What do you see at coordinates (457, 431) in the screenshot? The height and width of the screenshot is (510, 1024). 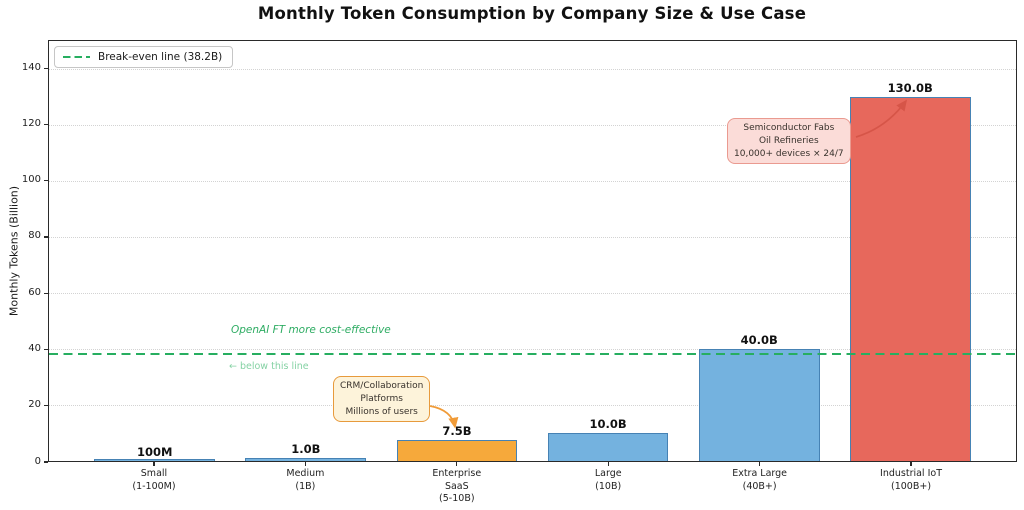 I see `bar-value-label: 7.5B` at bounding box center [457, 431].